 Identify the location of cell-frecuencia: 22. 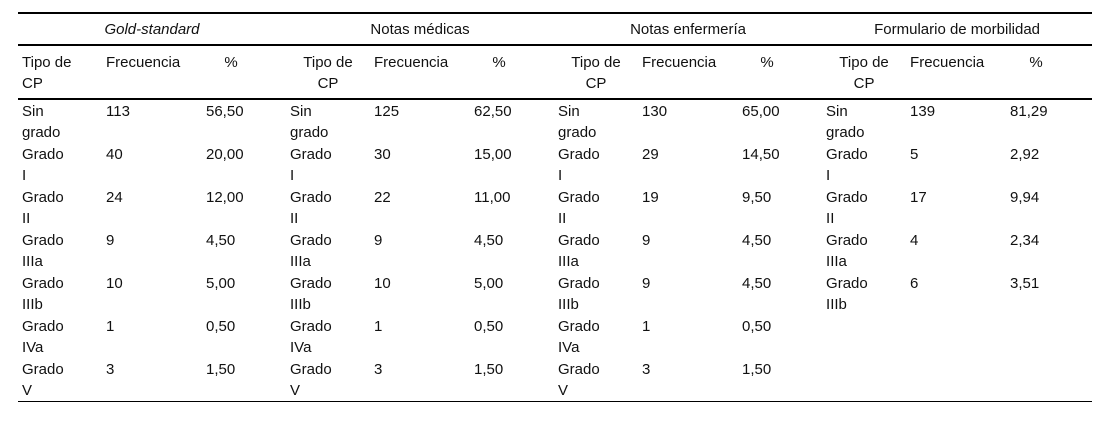
(382, 197).